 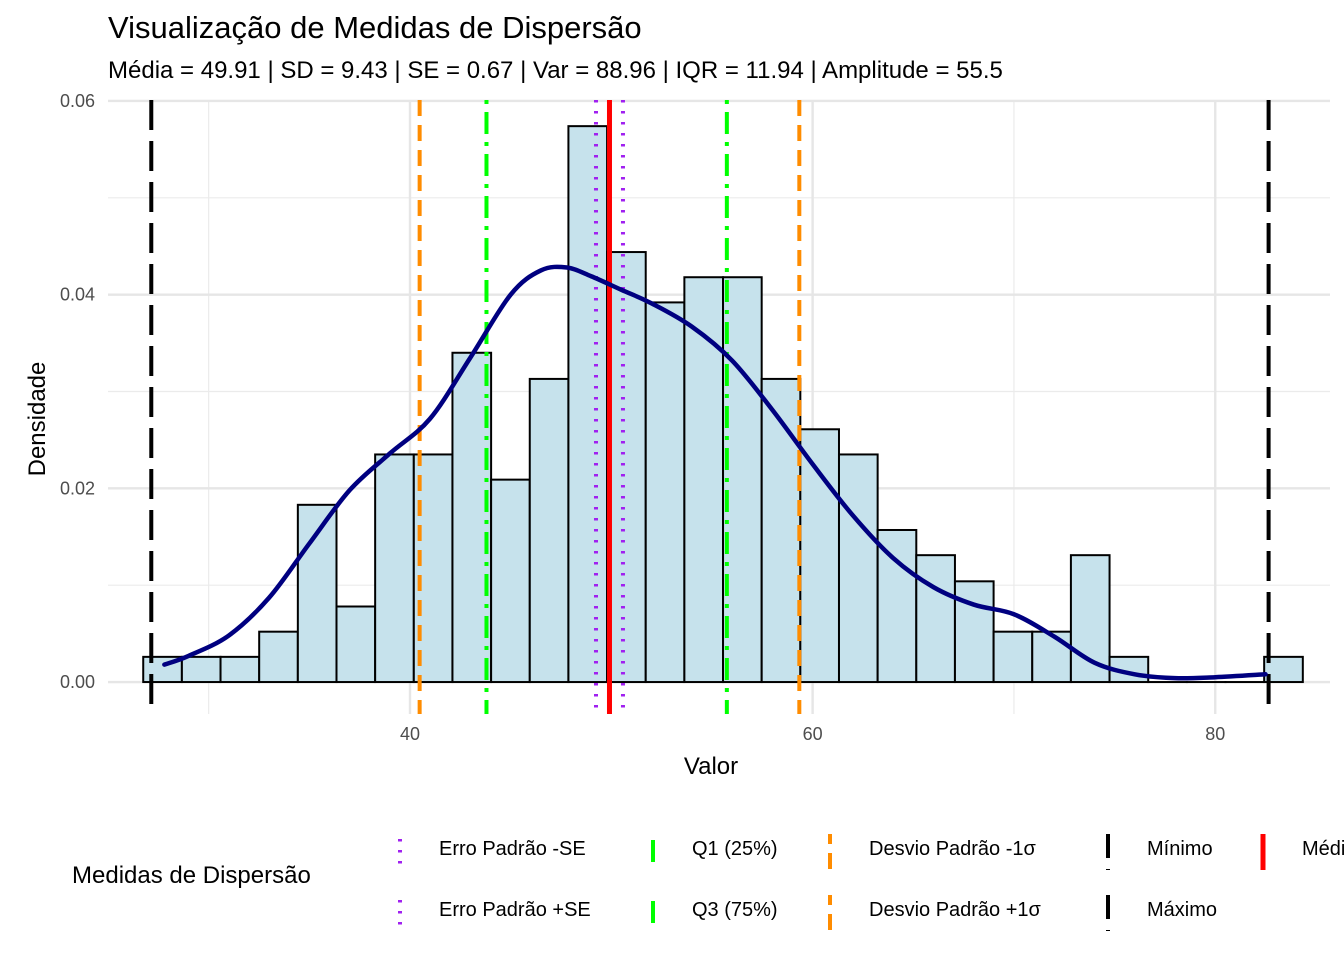 What do you see at coordinates (515, 910) in the screenshot?
I see `legend-label: Erro Padrão +SE` at bounding box center [515, 910].